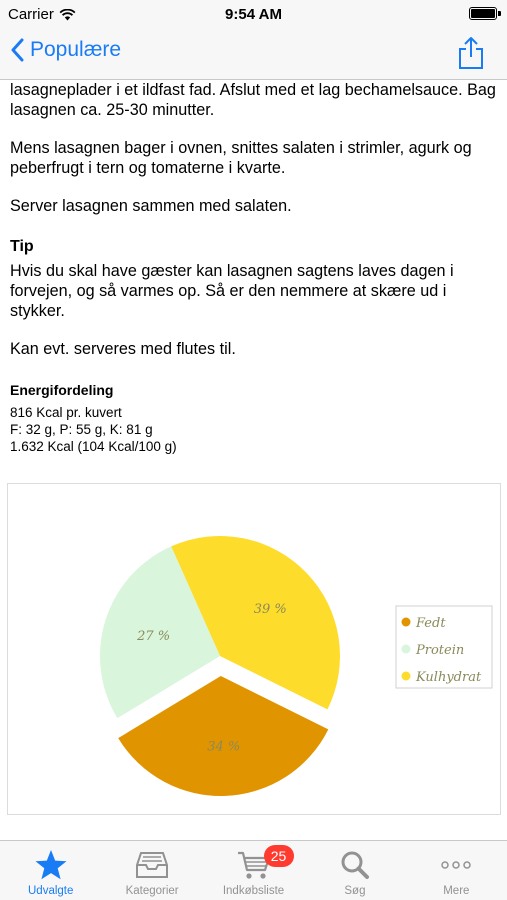  What do you see at coordinates (67, 14) in the screenshot?
I see `wifi-icon` at bounding box center [67, 14].